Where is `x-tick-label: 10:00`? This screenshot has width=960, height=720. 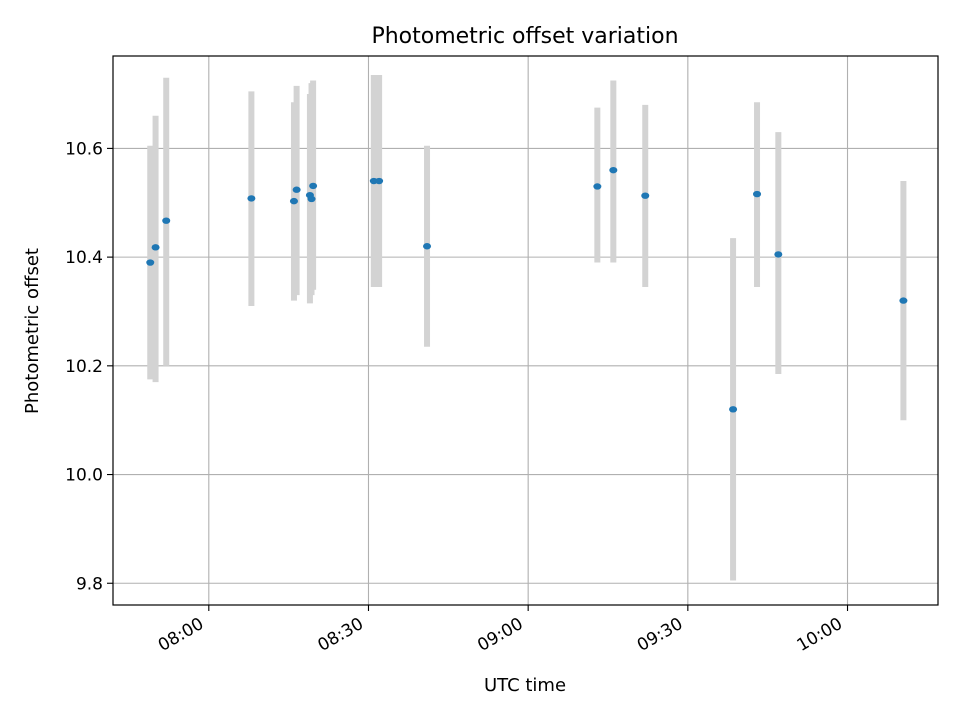 x-tick-label: 10:00 is located at coordinates (820, 635).